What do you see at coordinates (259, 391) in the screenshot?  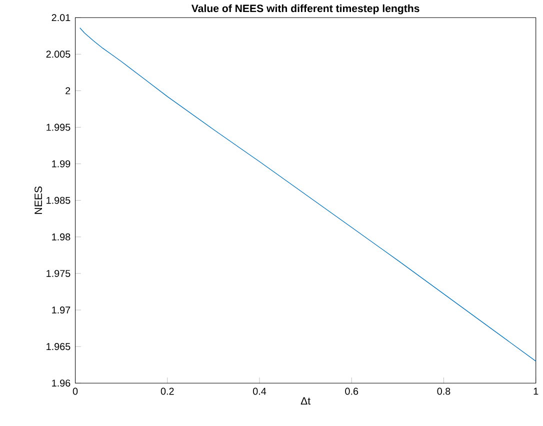 I see `x-tick-label: 0.4` at bounding box center [259, 391].